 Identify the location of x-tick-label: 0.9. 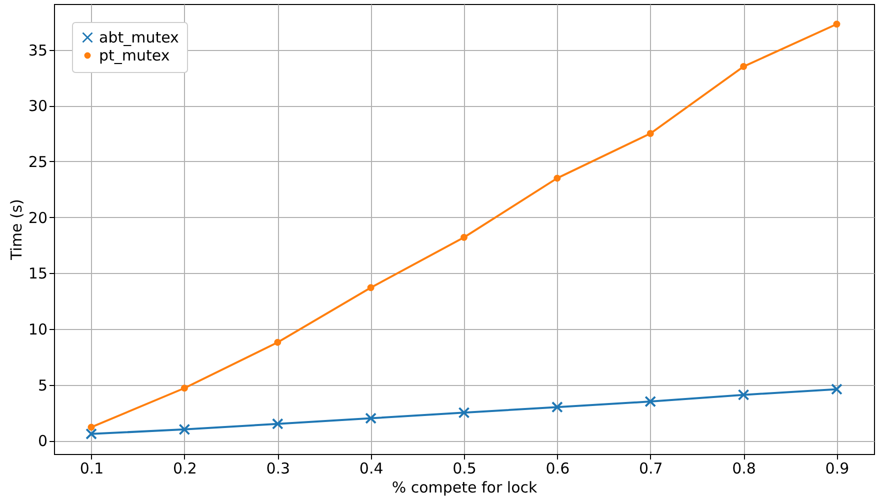
(837, 469).